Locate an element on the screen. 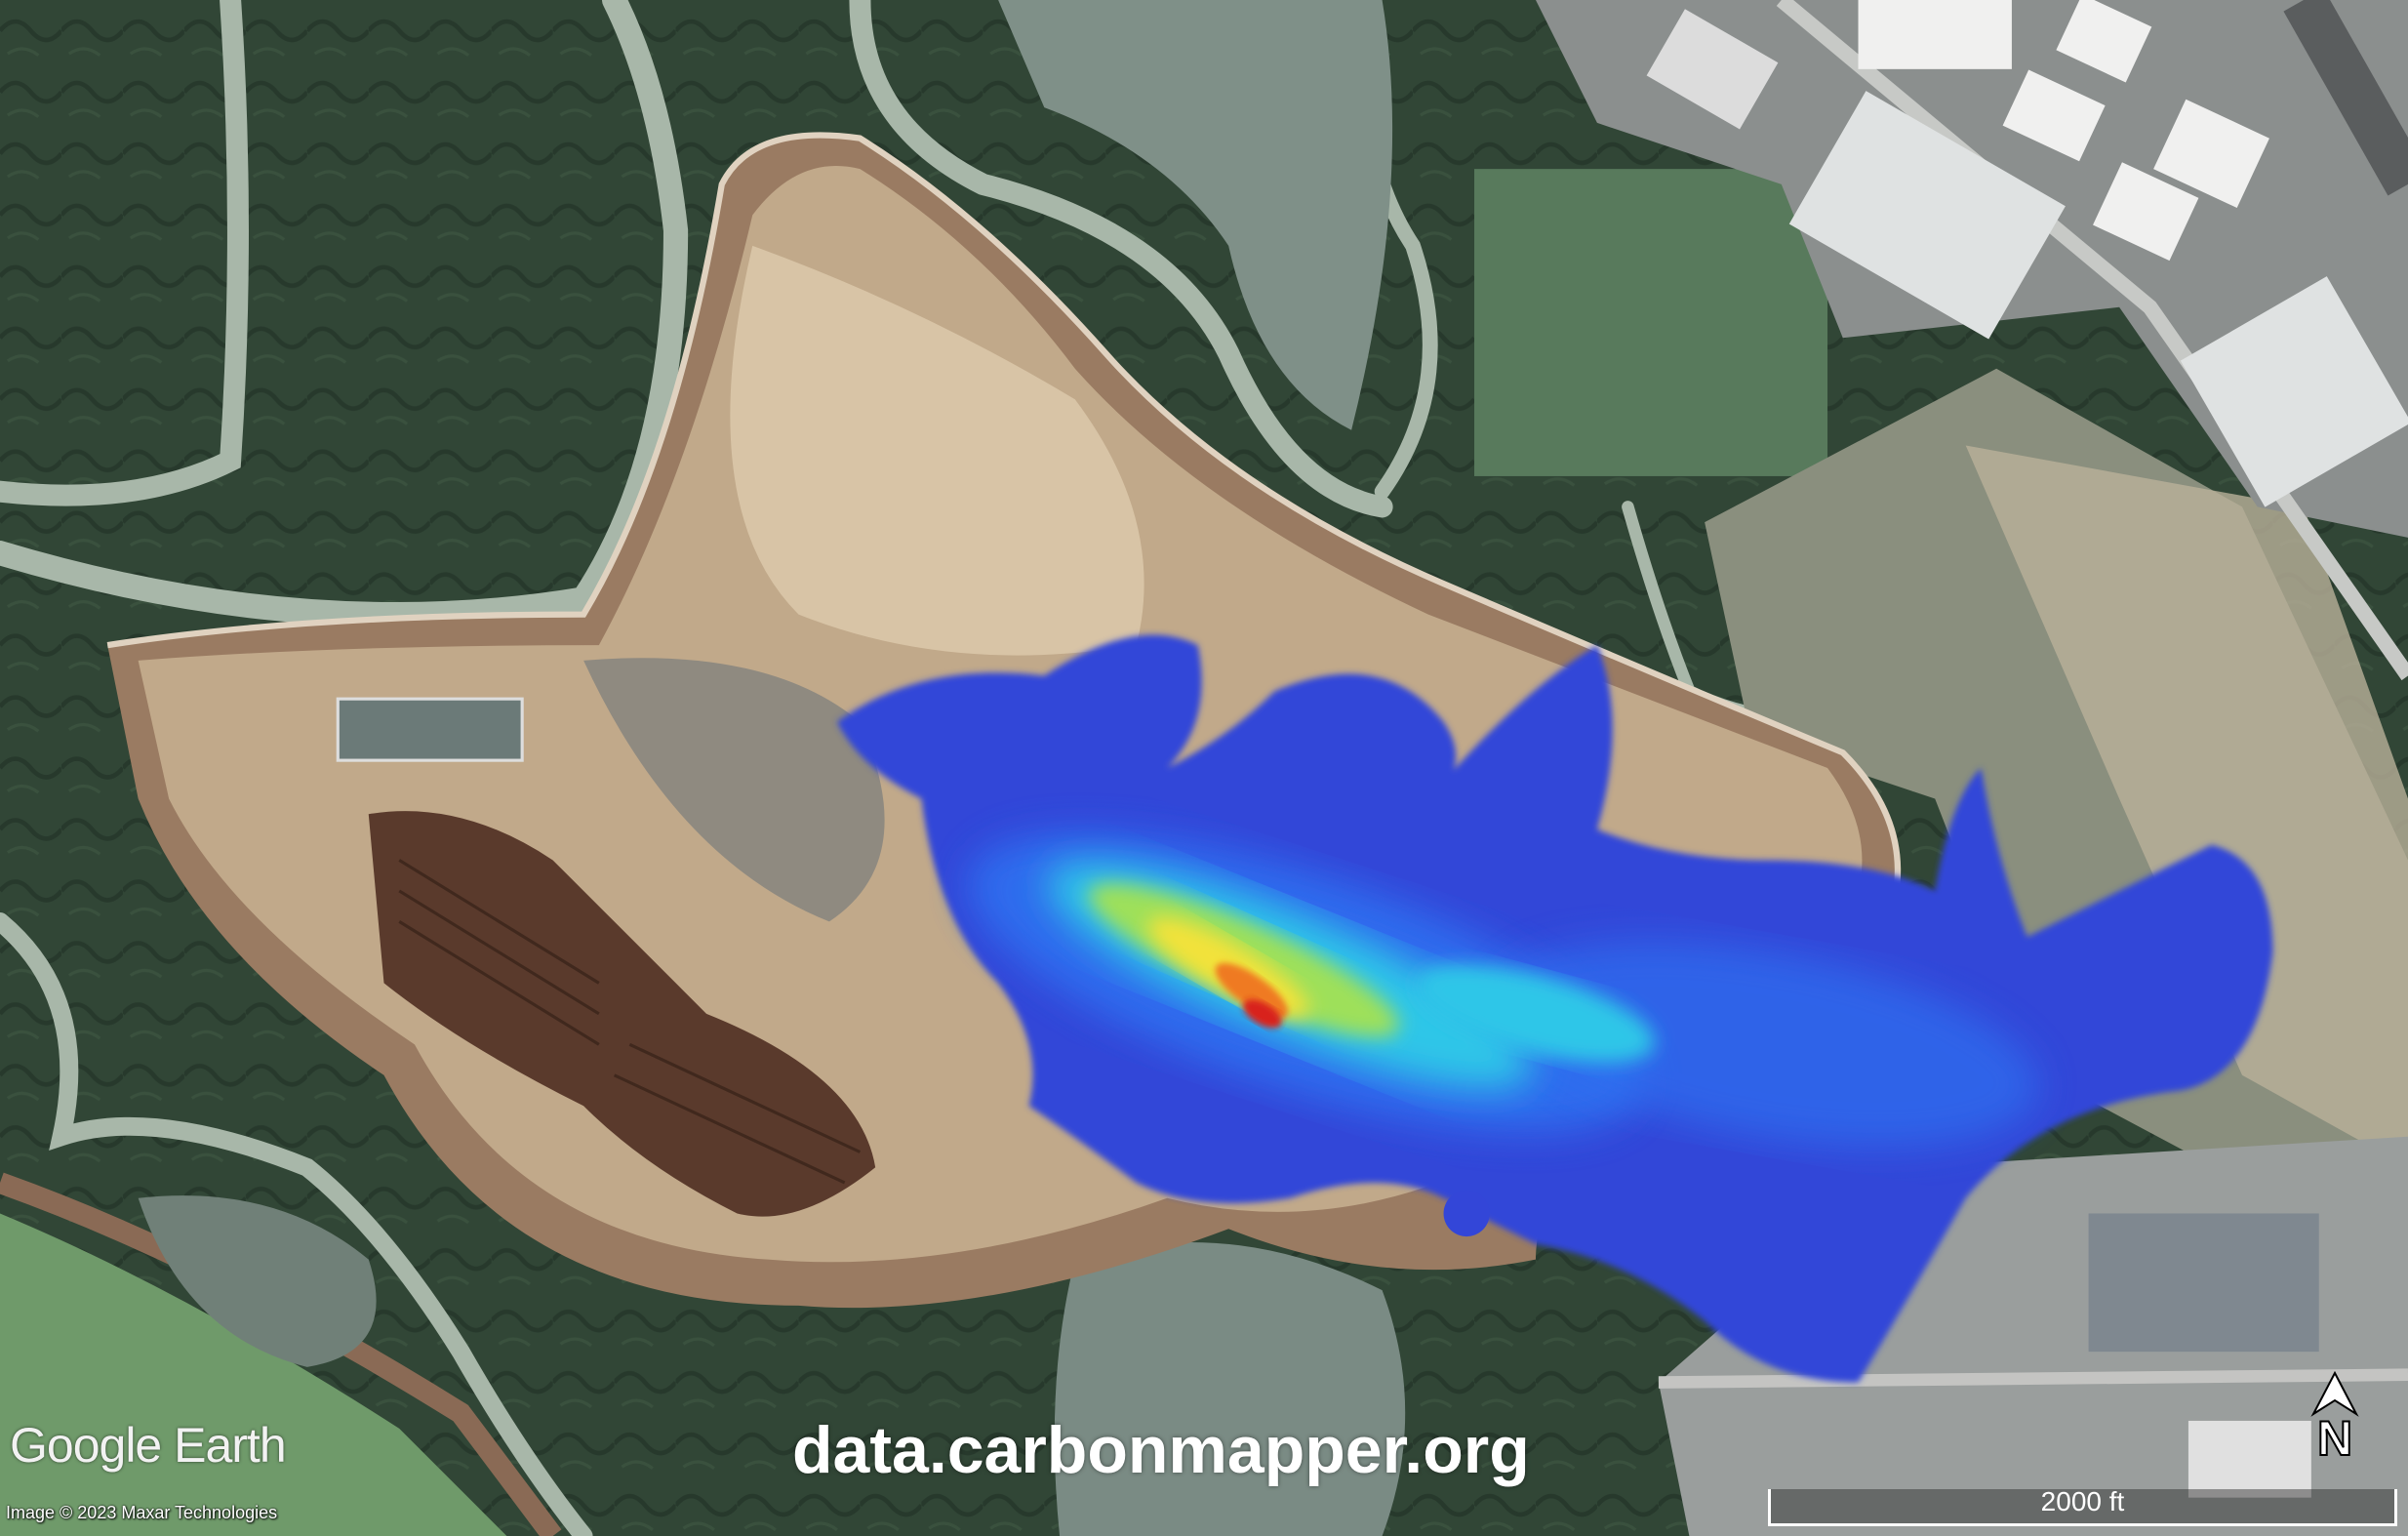 The width and height of the screenshot is (2408, 1536). wetland is located at coordinates (1651, 322).